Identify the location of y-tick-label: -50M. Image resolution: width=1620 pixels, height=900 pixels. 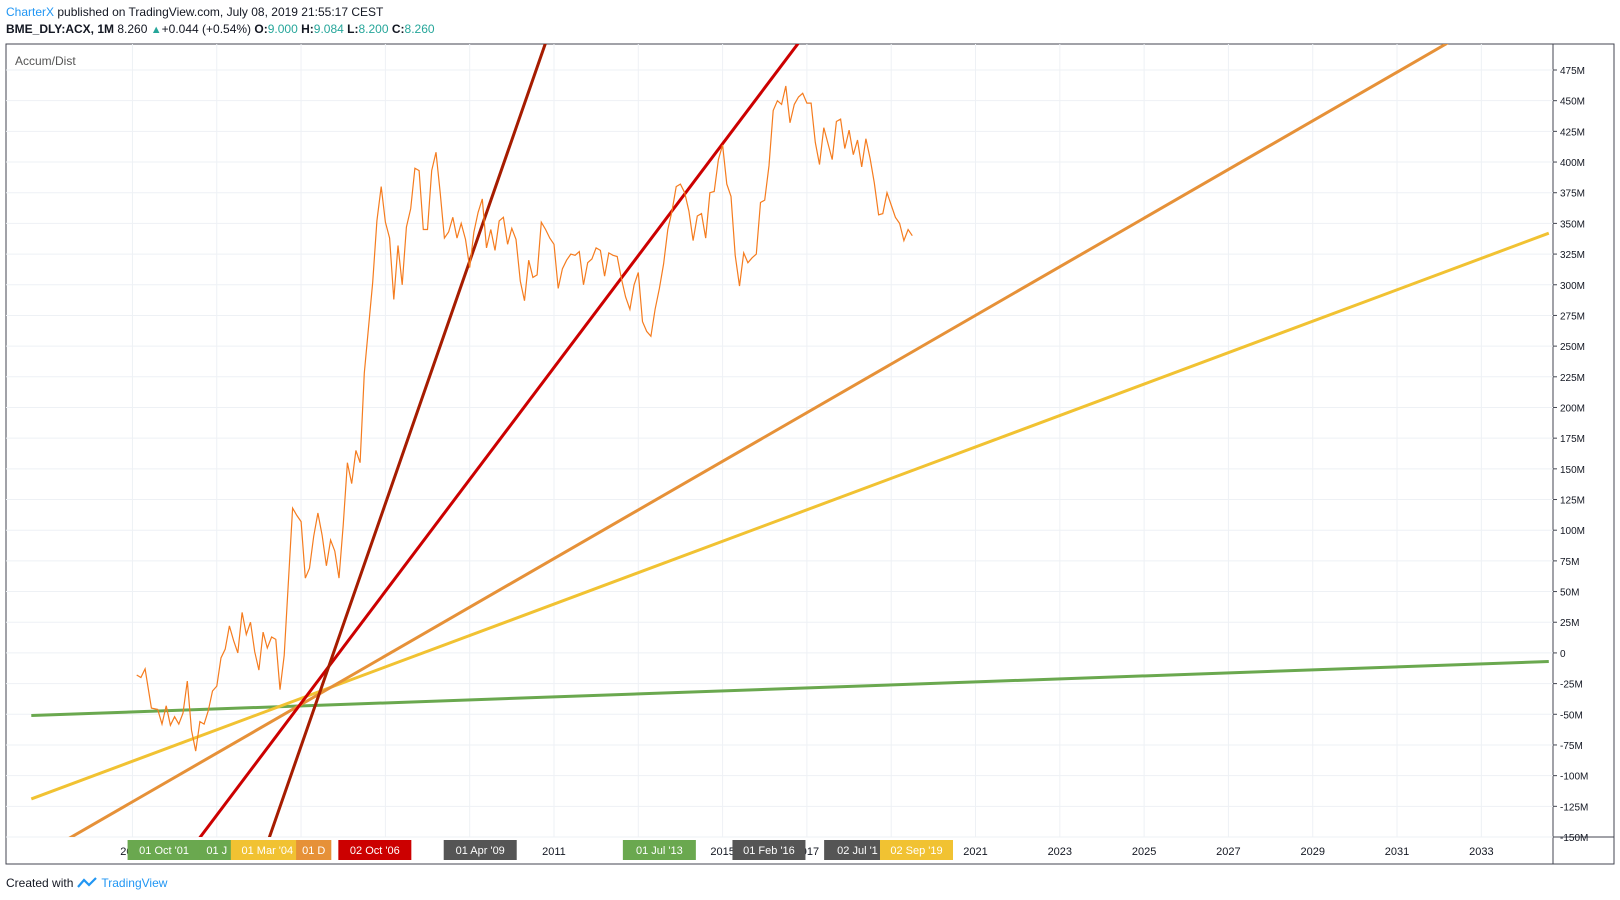
(1571, 715).